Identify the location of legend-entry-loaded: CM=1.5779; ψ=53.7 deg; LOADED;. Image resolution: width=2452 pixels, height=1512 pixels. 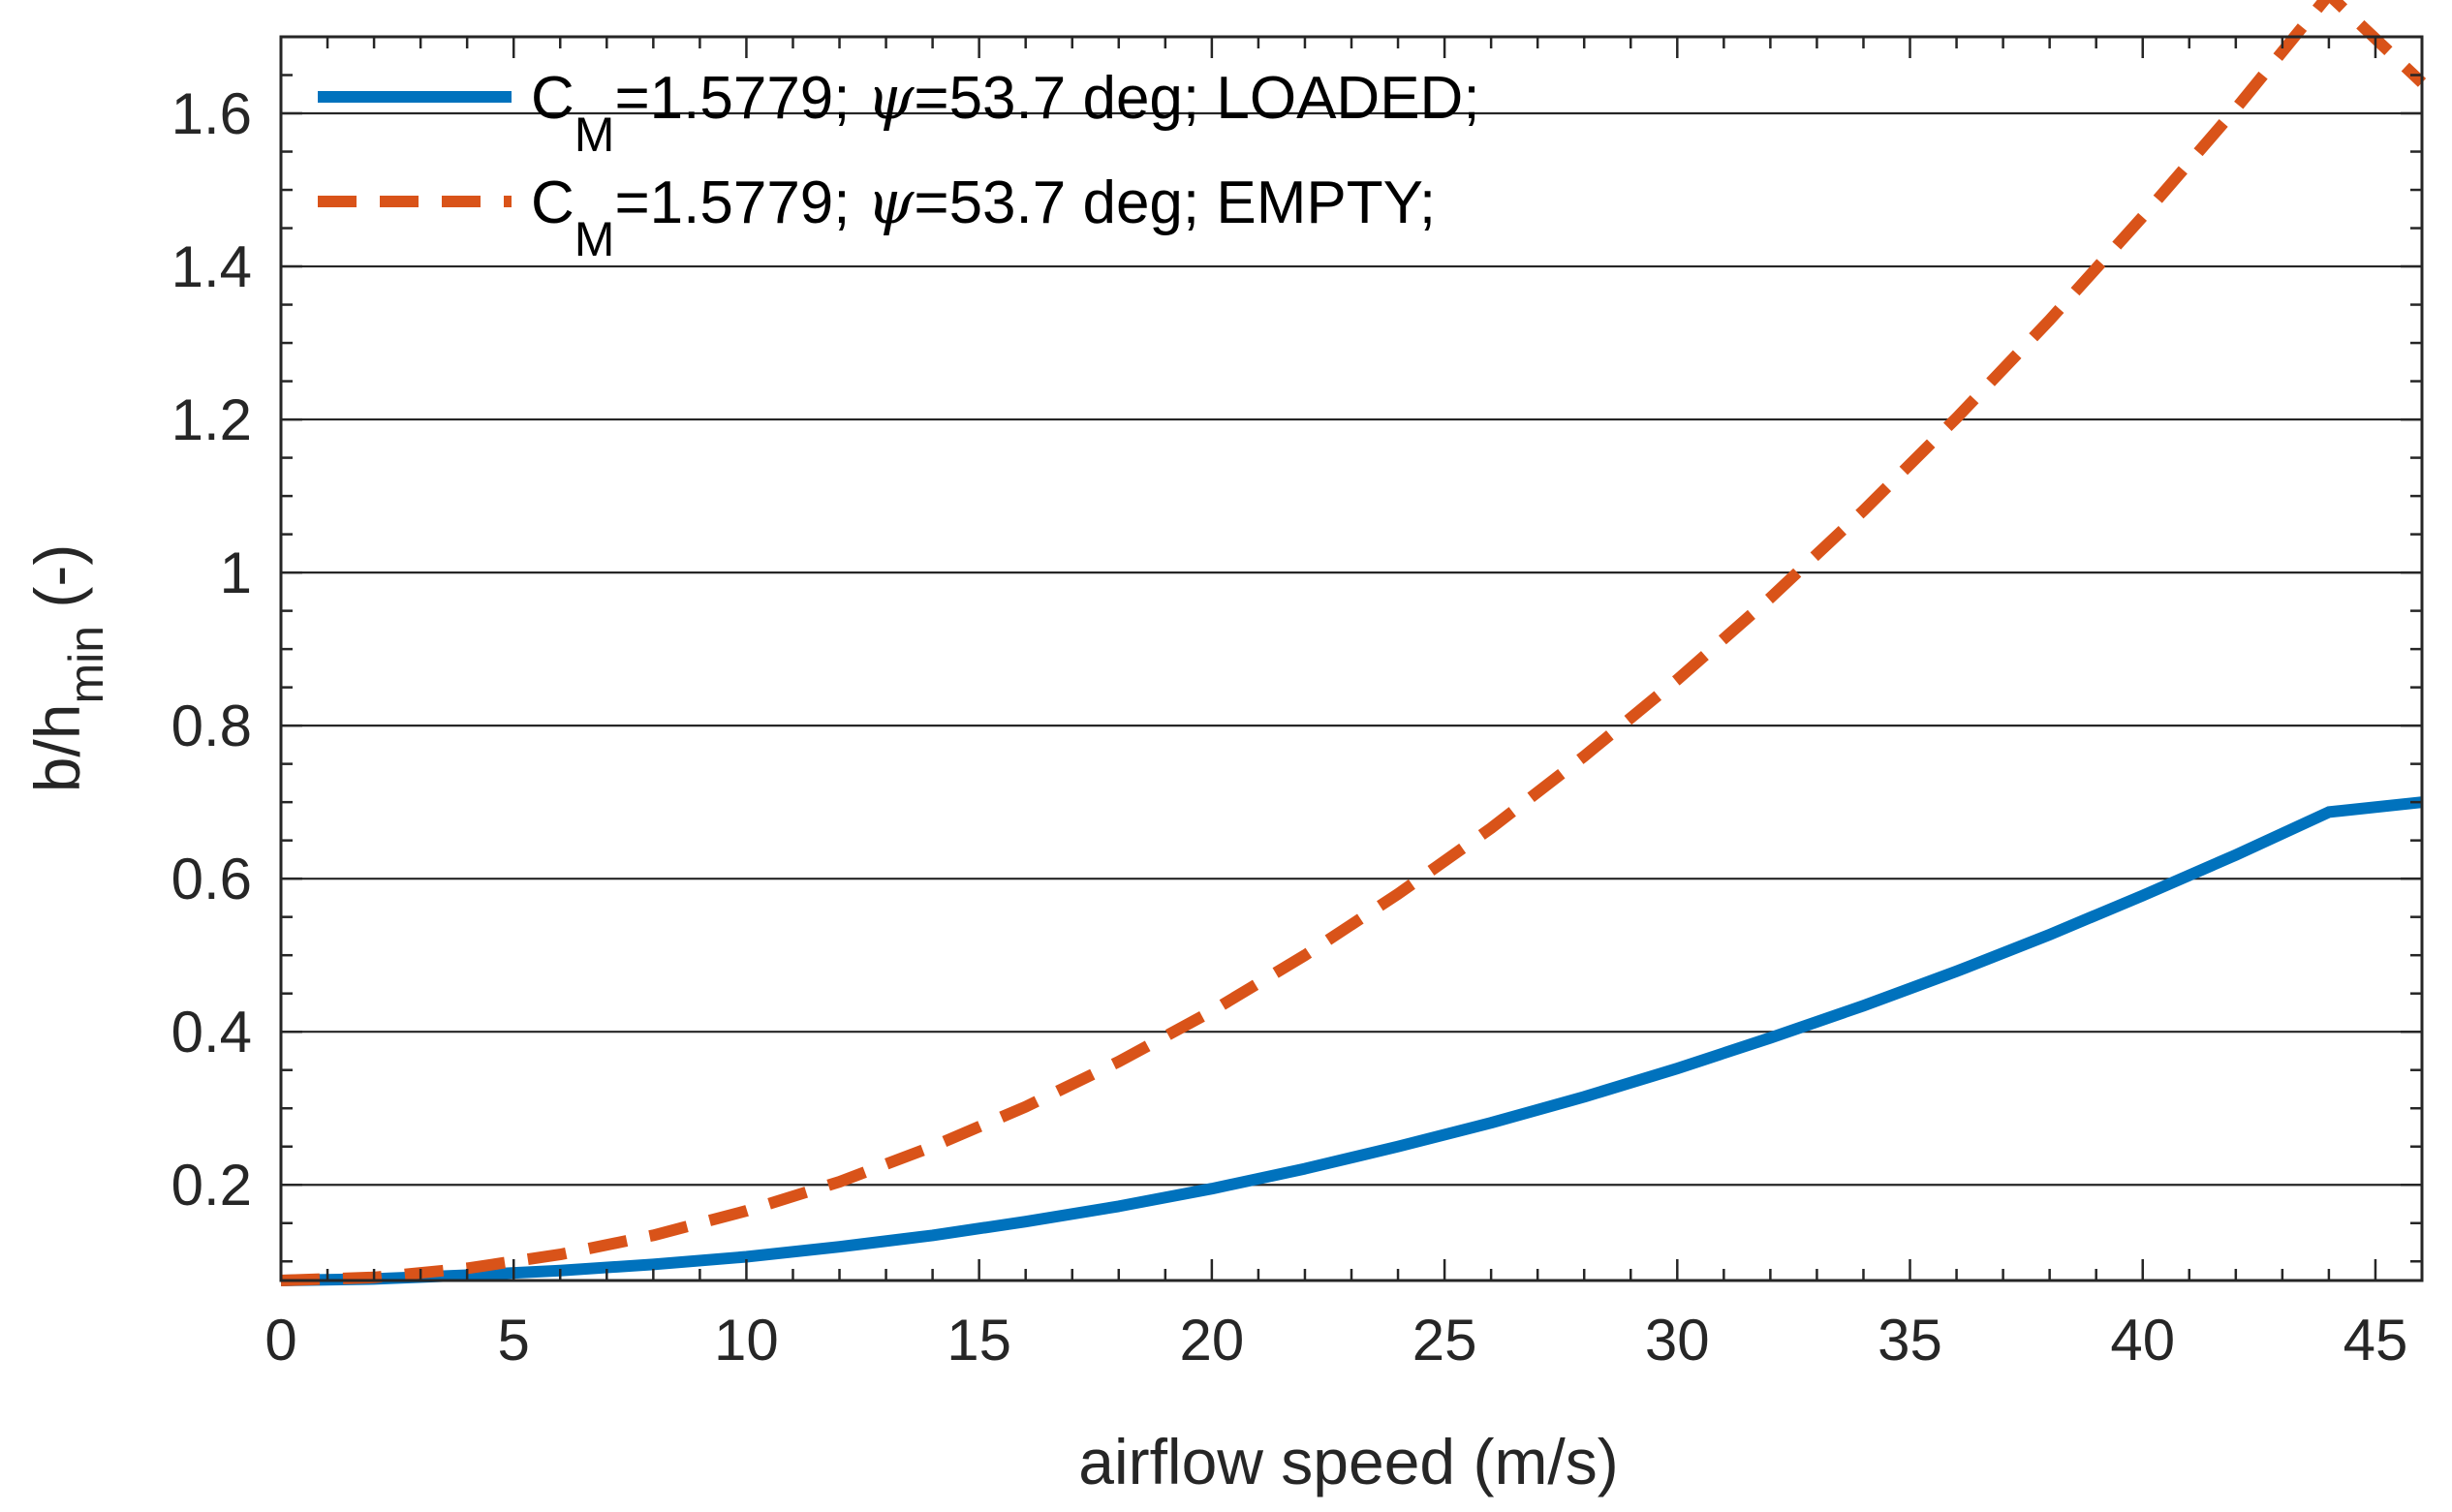
(1005, 112).